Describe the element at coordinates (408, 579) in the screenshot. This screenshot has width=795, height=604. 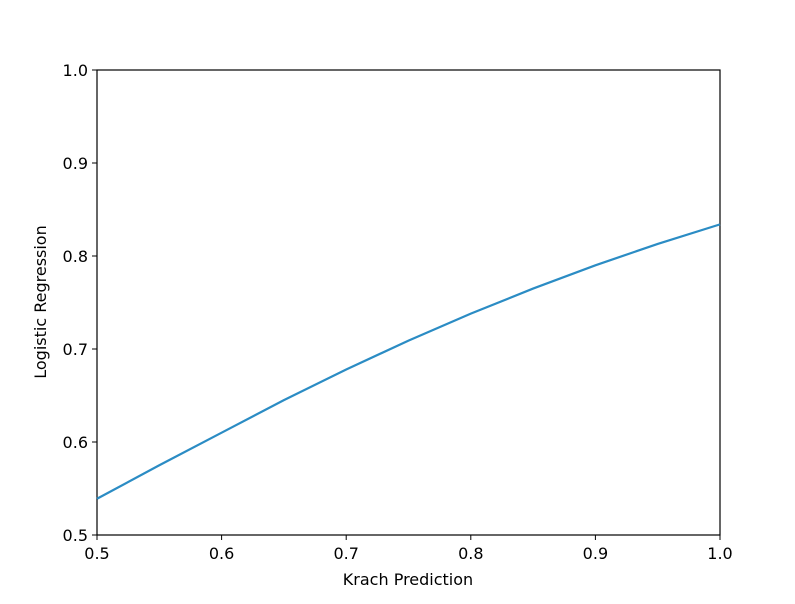
I see `x-axis-label: Krach Prediction` at that location.